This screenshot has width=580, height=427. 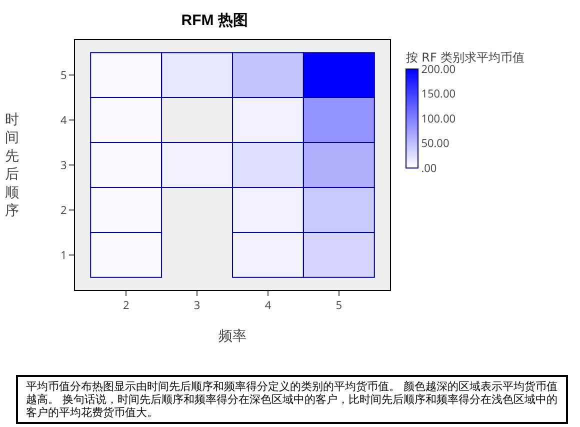 What do you see at coordinates (339, 306) in the screenshot?
I see `x-tick-label: 5` at bounding box center [339, 306].